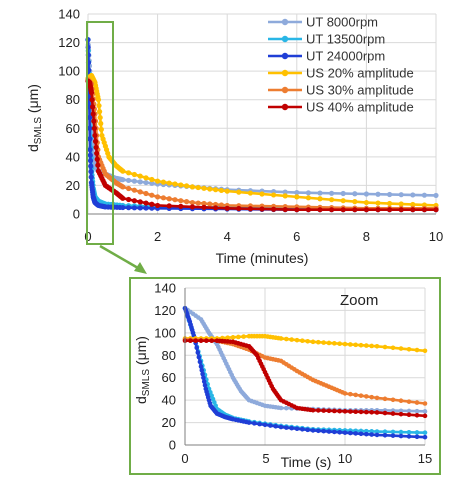 The image size is (475, 490). What do you see at coordinates (326, 39) in the screenshot?
I see `legend-item-ut-13500rpm: UT 13500rpm` at bounding box center [326, 39].